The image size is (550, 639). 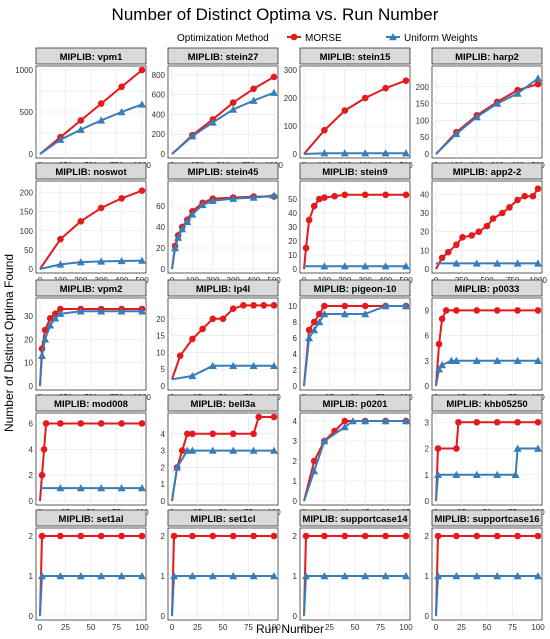 I want to click on y-tick-label: 50, so click(x=28, y=250).